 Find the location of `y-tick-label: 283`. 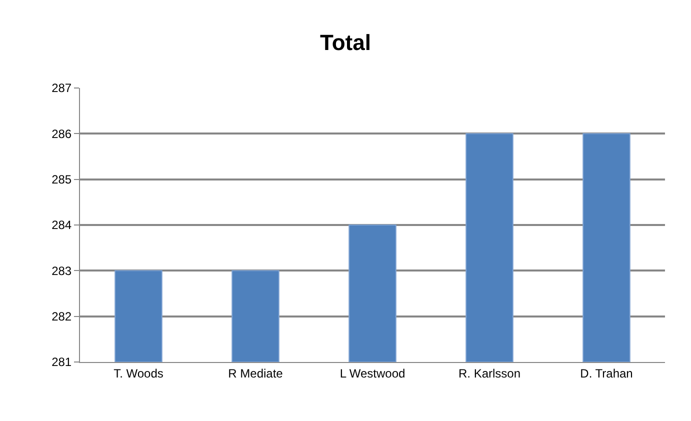

y-tick-label: 283 is located at coordinates (62, 271).